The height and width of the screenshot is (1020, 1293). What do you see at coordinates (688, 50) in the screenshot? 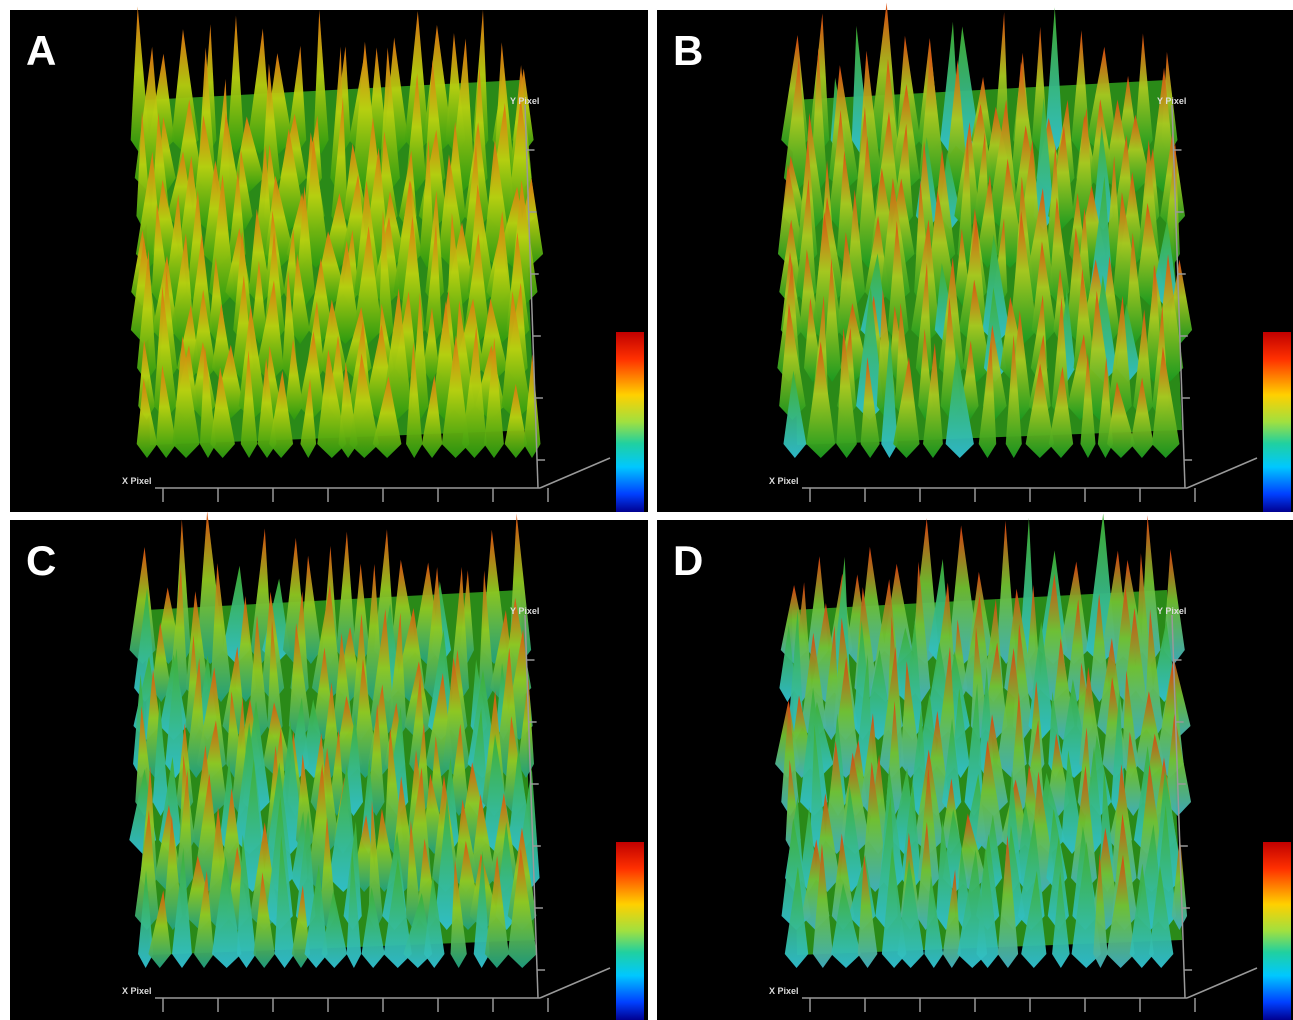
I see `panel-label: B` at bounding box center [688, 50].